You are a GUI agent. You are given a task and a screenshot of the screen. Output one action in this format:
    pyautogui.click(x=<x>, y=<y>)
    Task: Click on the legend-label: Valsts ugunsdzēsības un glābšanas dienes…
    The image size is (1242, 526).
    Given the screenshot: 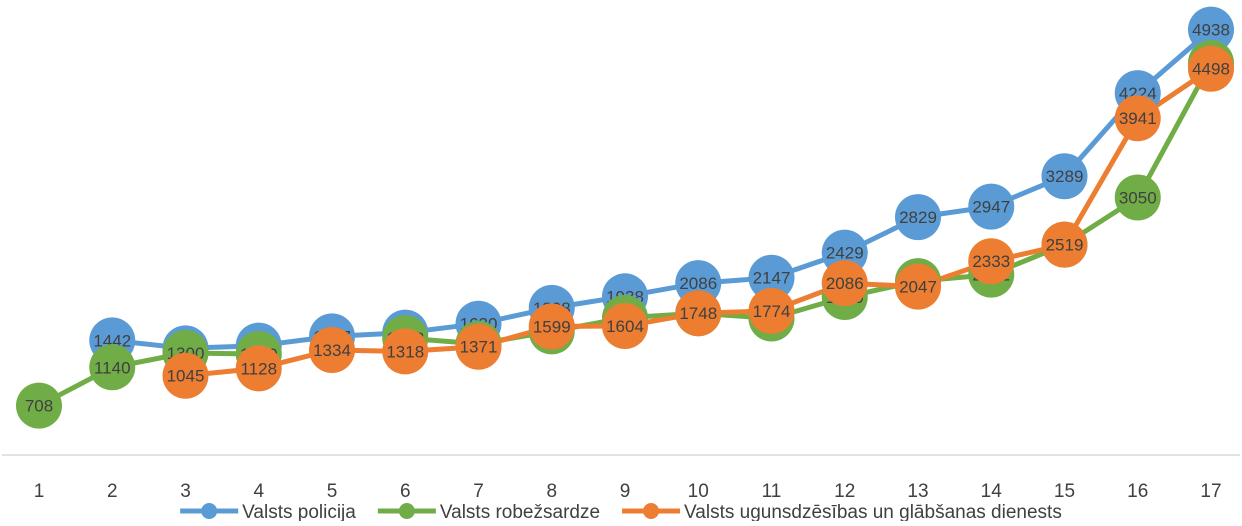 What is the action you would take?
    pyautogui.click(x=873, y=511)
    